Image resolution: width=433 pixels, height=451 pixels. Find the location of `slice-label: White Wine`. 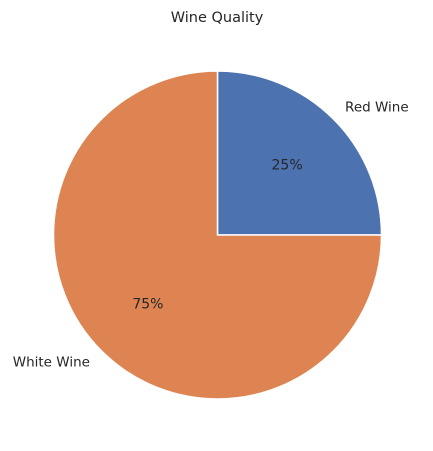

slice-label: White Wine is located at coordinates (51, 363).